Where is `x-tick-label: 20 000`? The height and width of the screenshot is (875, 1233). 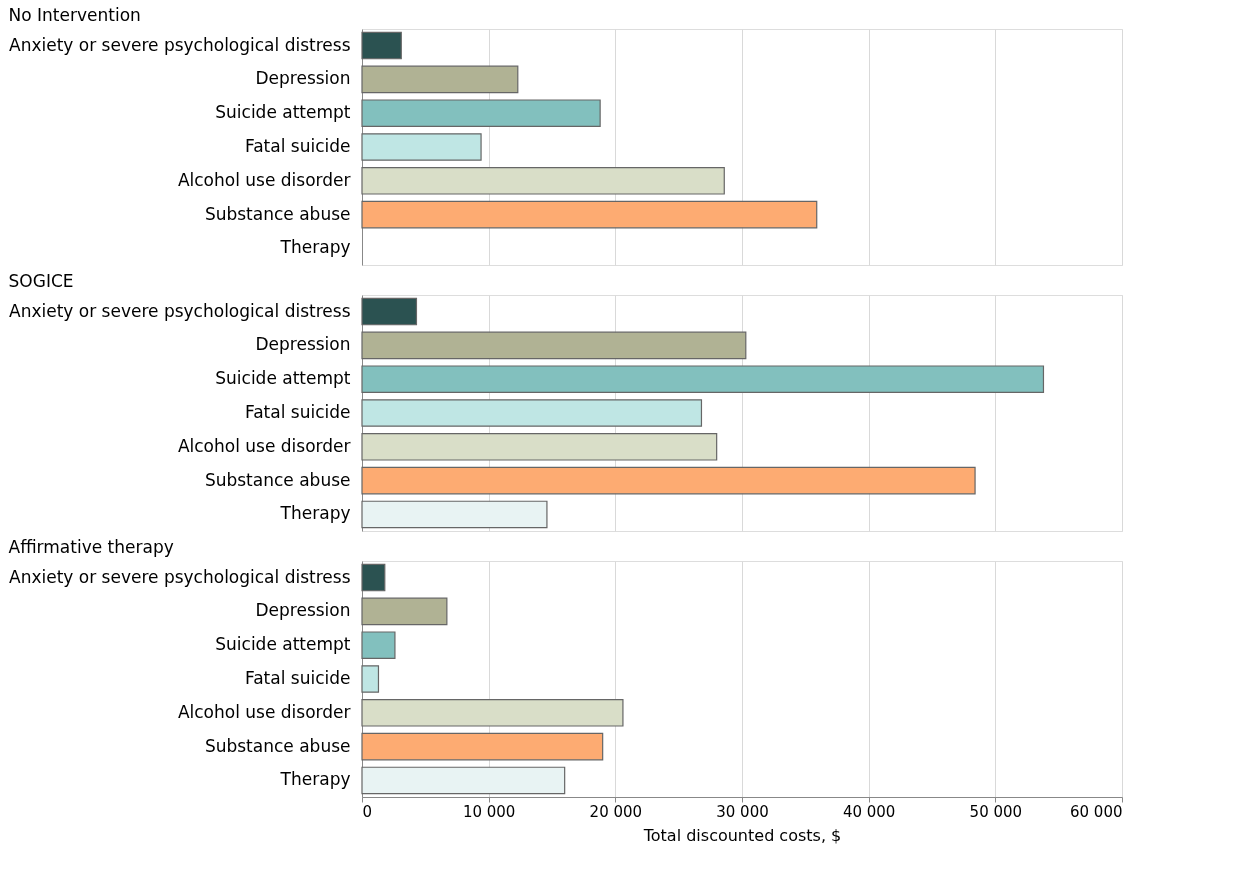 x-tick-label: 20 000 is located at coordinates (616, 811).